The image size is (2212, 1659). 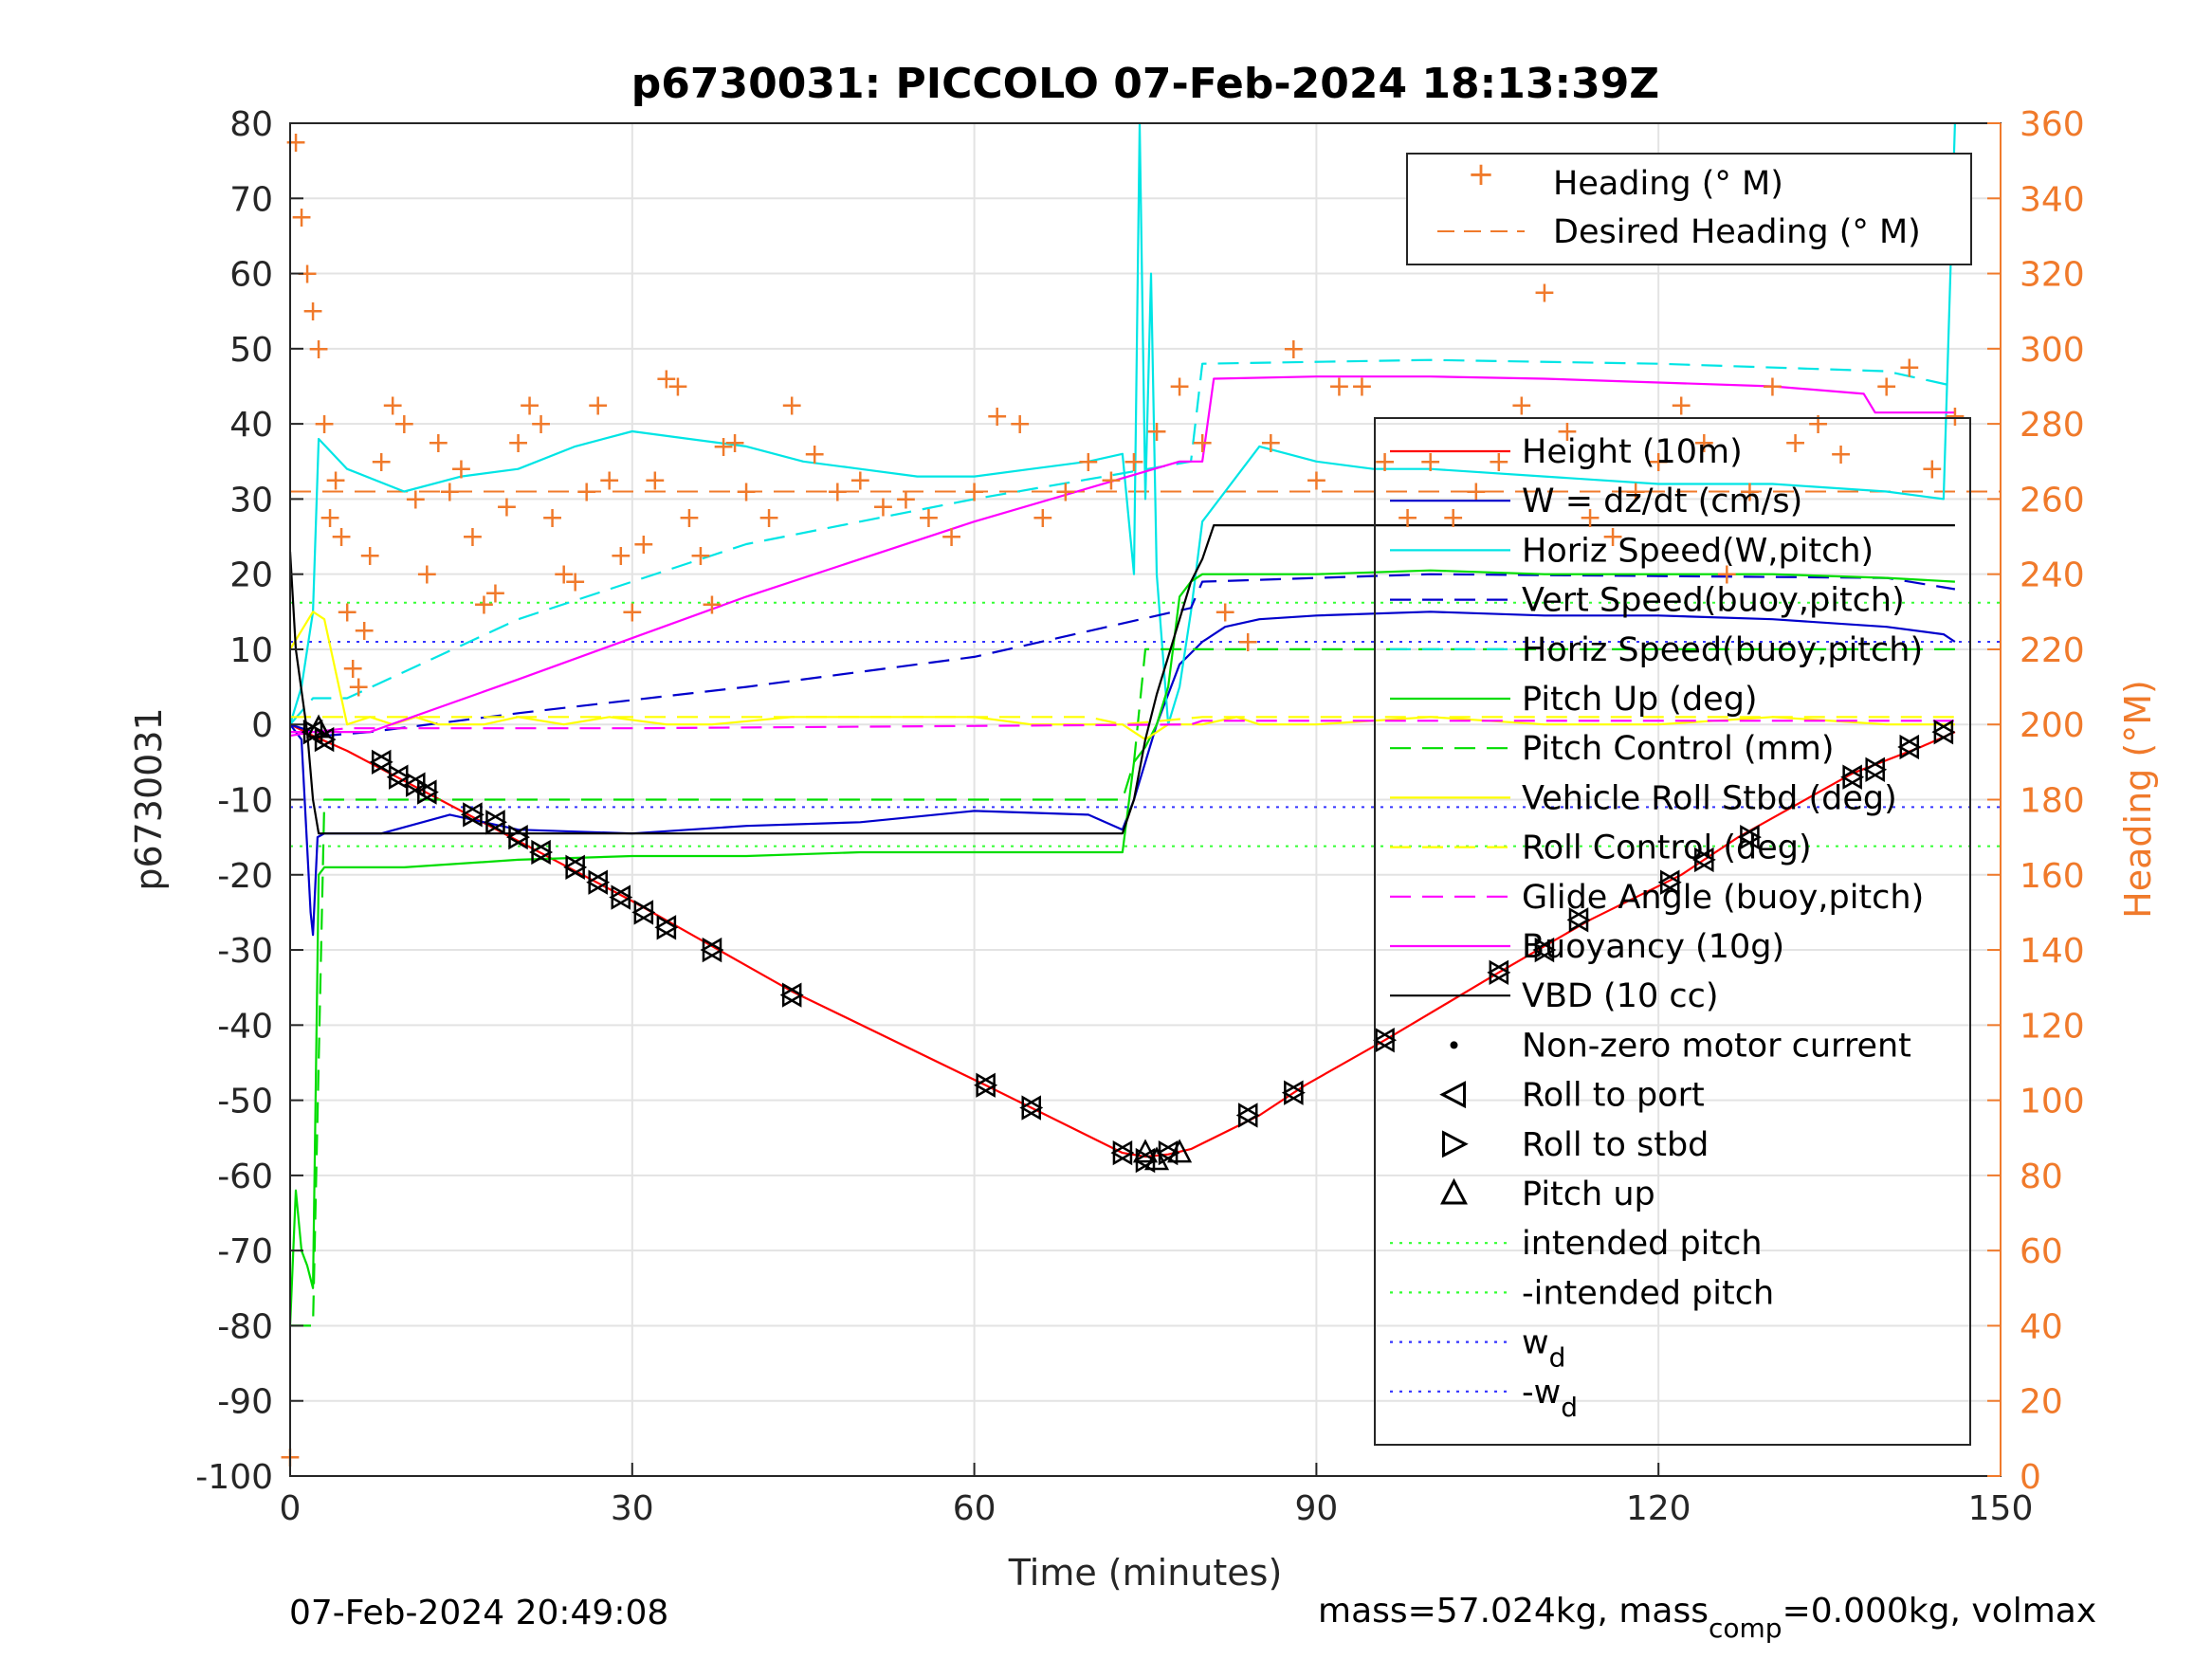 I want to click on legend-label-12: Non-zero motor current, so click(x=1716, y=1046).